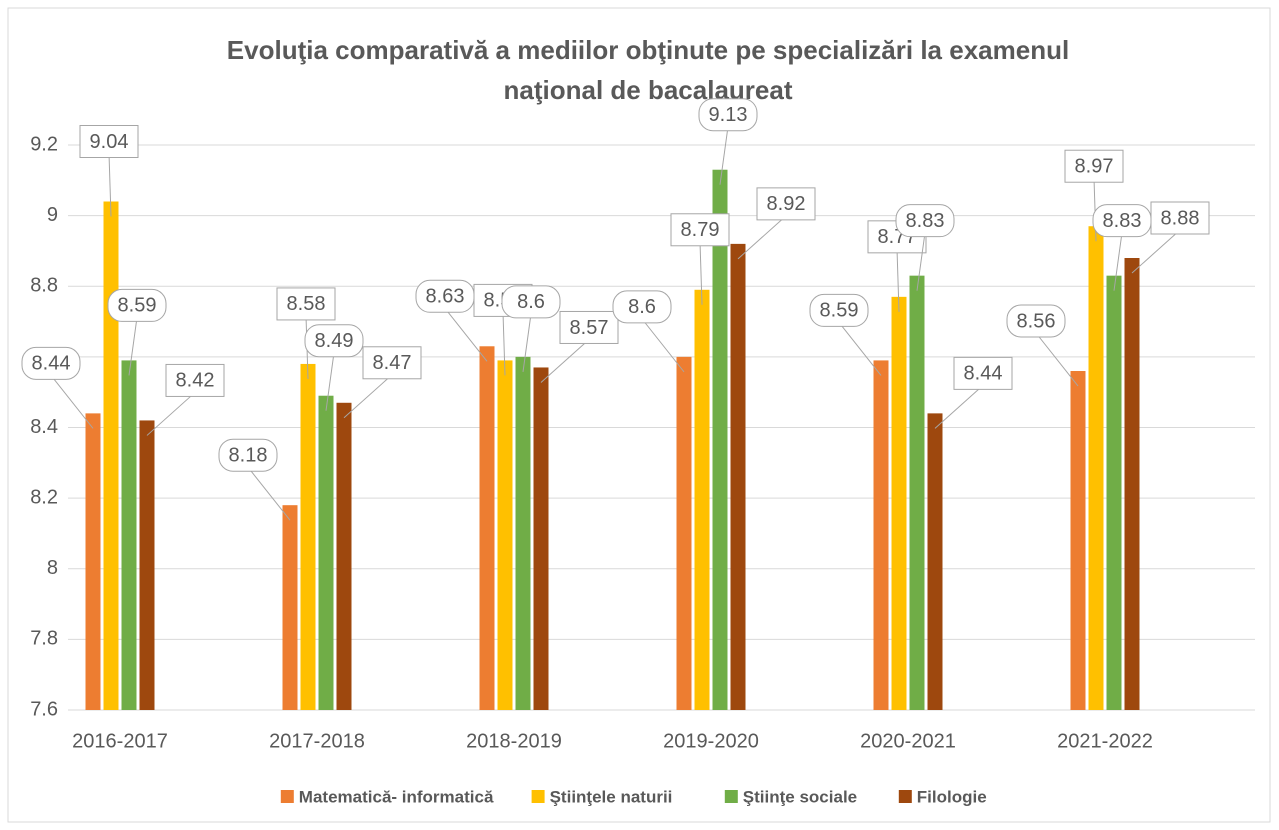 This screenshot has width=1279, height=830. I want to click on data-label: 8.47, so click(382, 382).